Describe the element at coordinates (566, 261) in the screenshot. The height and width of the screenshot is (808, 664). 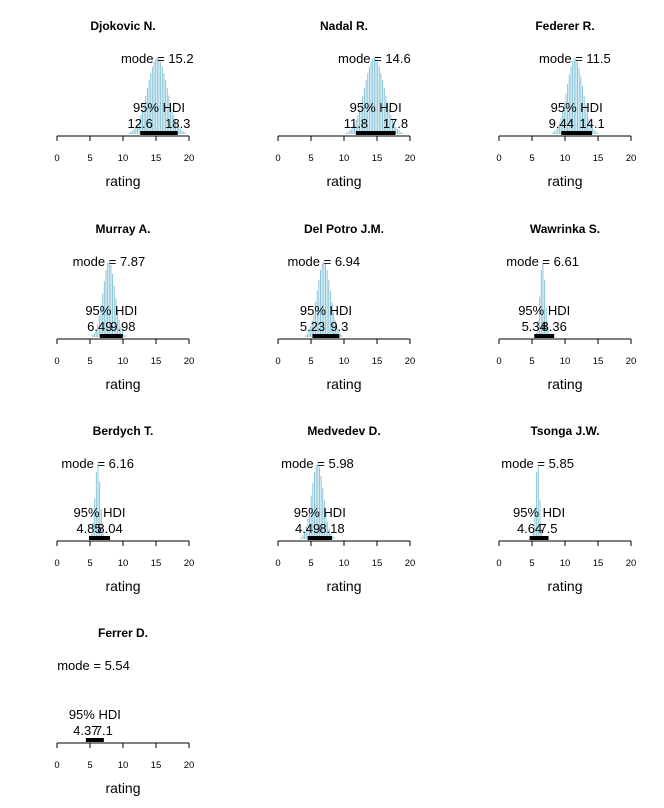
I see `mode-value: 6.61` at that location.